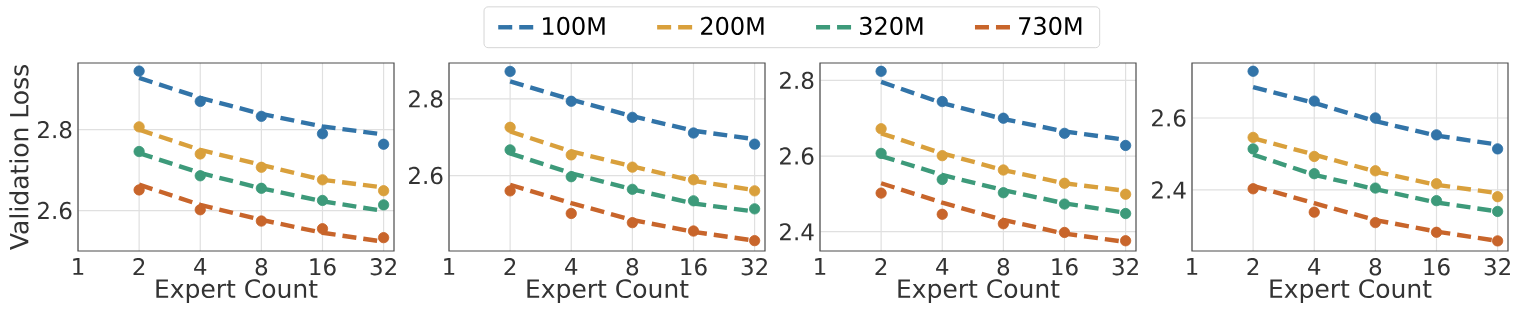  I want to click on legend-label: 200M, so click(732, 26).